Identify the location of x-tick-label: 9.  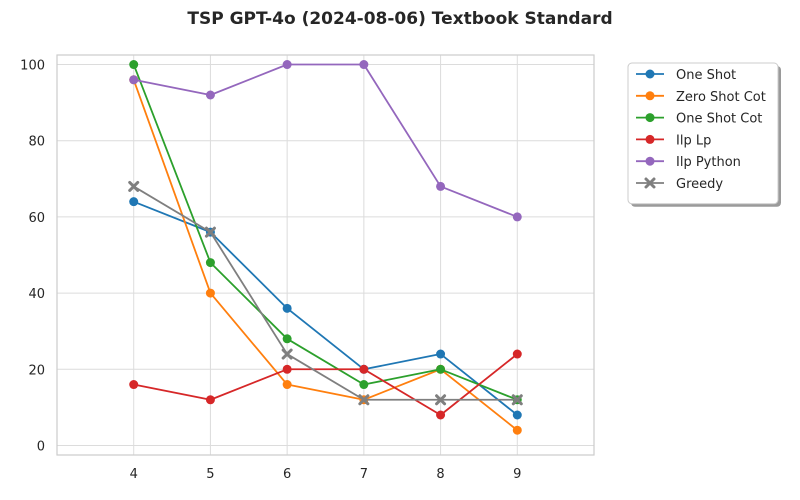
(517, 474).